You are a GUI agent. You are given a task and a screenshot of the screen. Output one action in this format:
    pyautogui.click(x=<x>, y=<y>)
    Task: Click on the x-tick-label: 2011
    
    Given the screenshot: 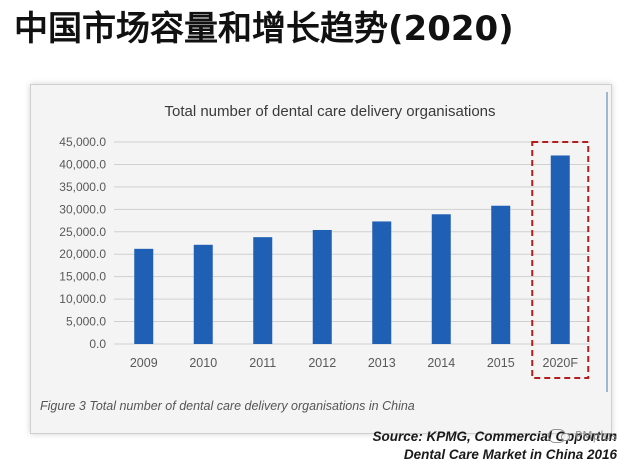 What is the action you would take?
    pyautogui.click(x=262, y=363)
    